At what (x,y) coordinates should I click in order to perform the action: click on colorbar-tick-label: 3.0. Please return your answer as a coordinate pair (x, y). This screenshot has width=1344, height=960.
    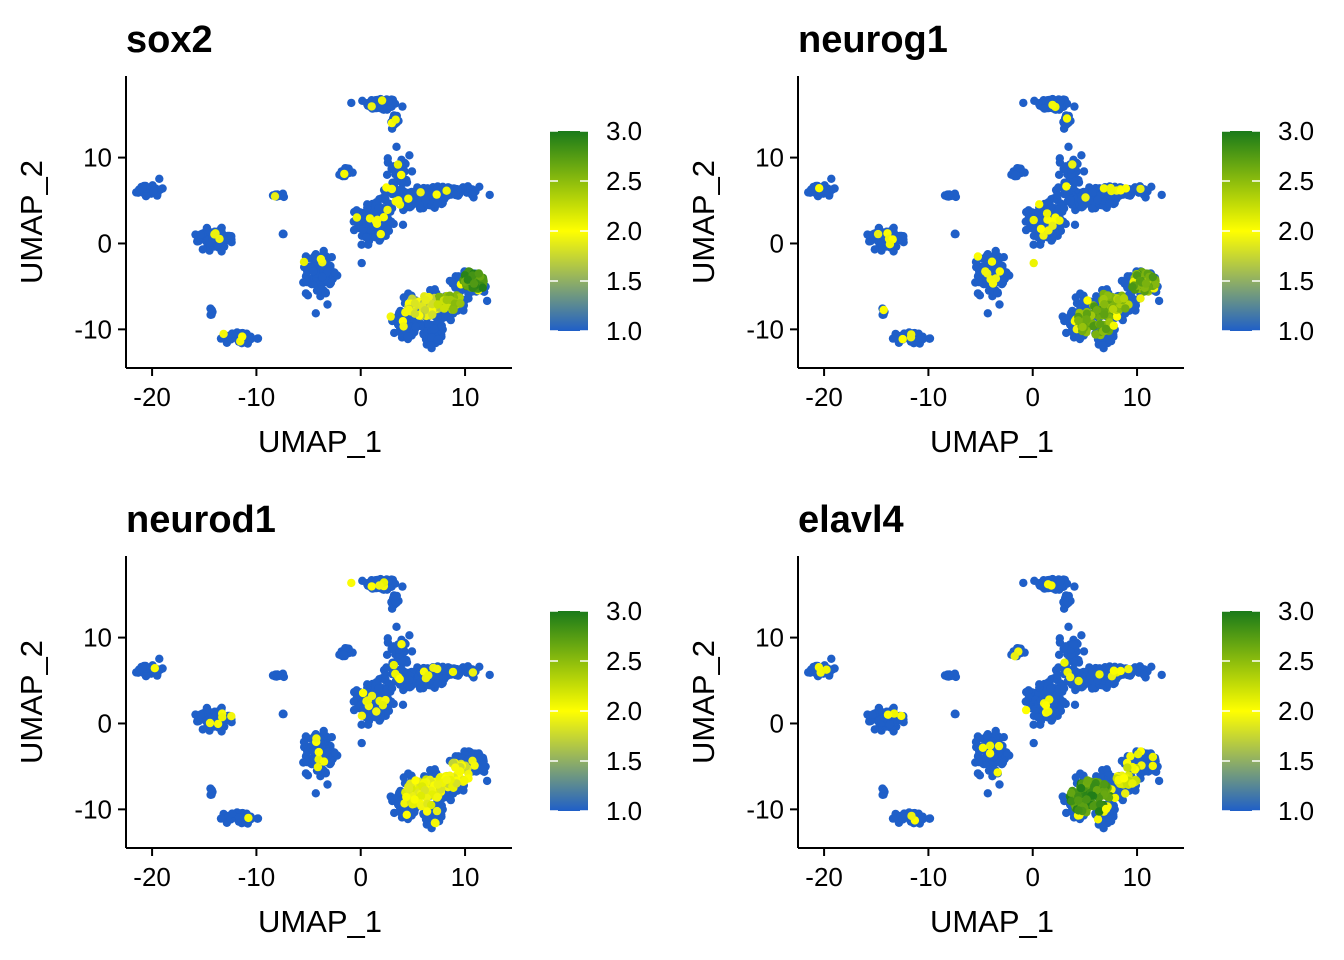
    Looking at the image, I should click on (624, 611).